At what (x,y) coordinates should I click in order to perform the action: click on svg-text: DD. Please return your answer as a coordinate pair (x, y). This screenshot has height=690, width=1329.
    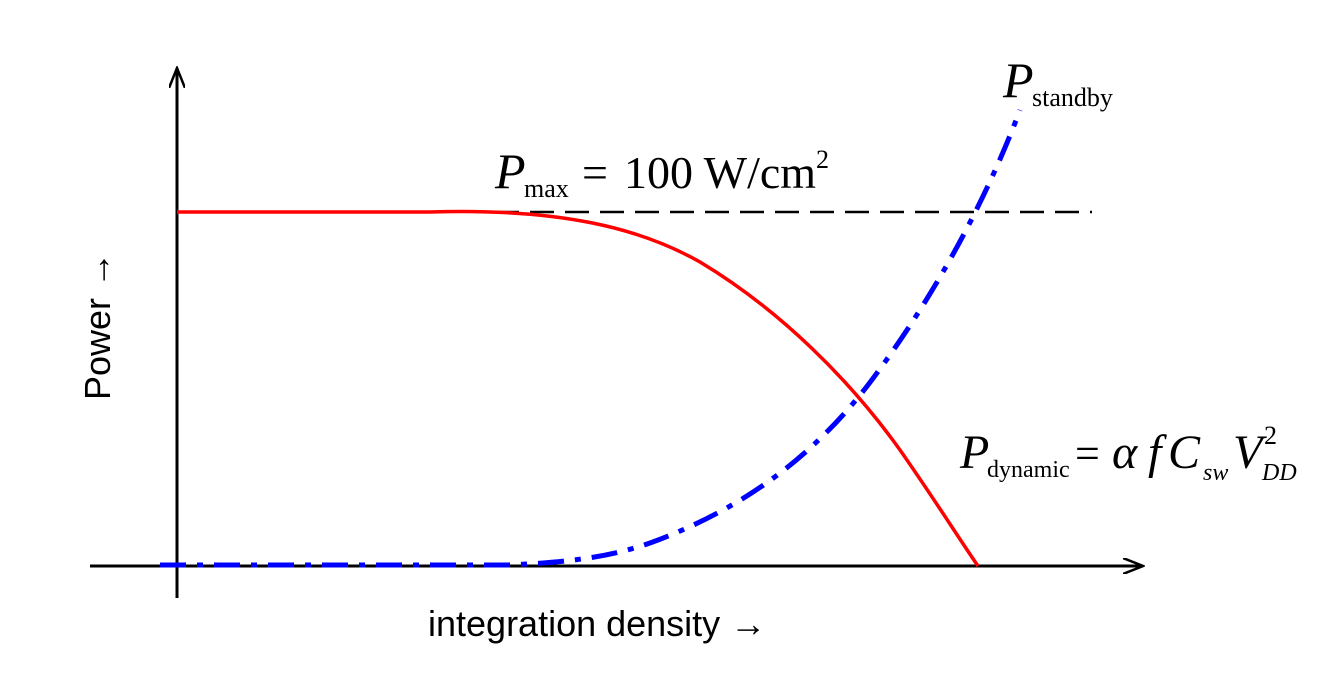
    Looking at the image, I should click on (1279, 473).